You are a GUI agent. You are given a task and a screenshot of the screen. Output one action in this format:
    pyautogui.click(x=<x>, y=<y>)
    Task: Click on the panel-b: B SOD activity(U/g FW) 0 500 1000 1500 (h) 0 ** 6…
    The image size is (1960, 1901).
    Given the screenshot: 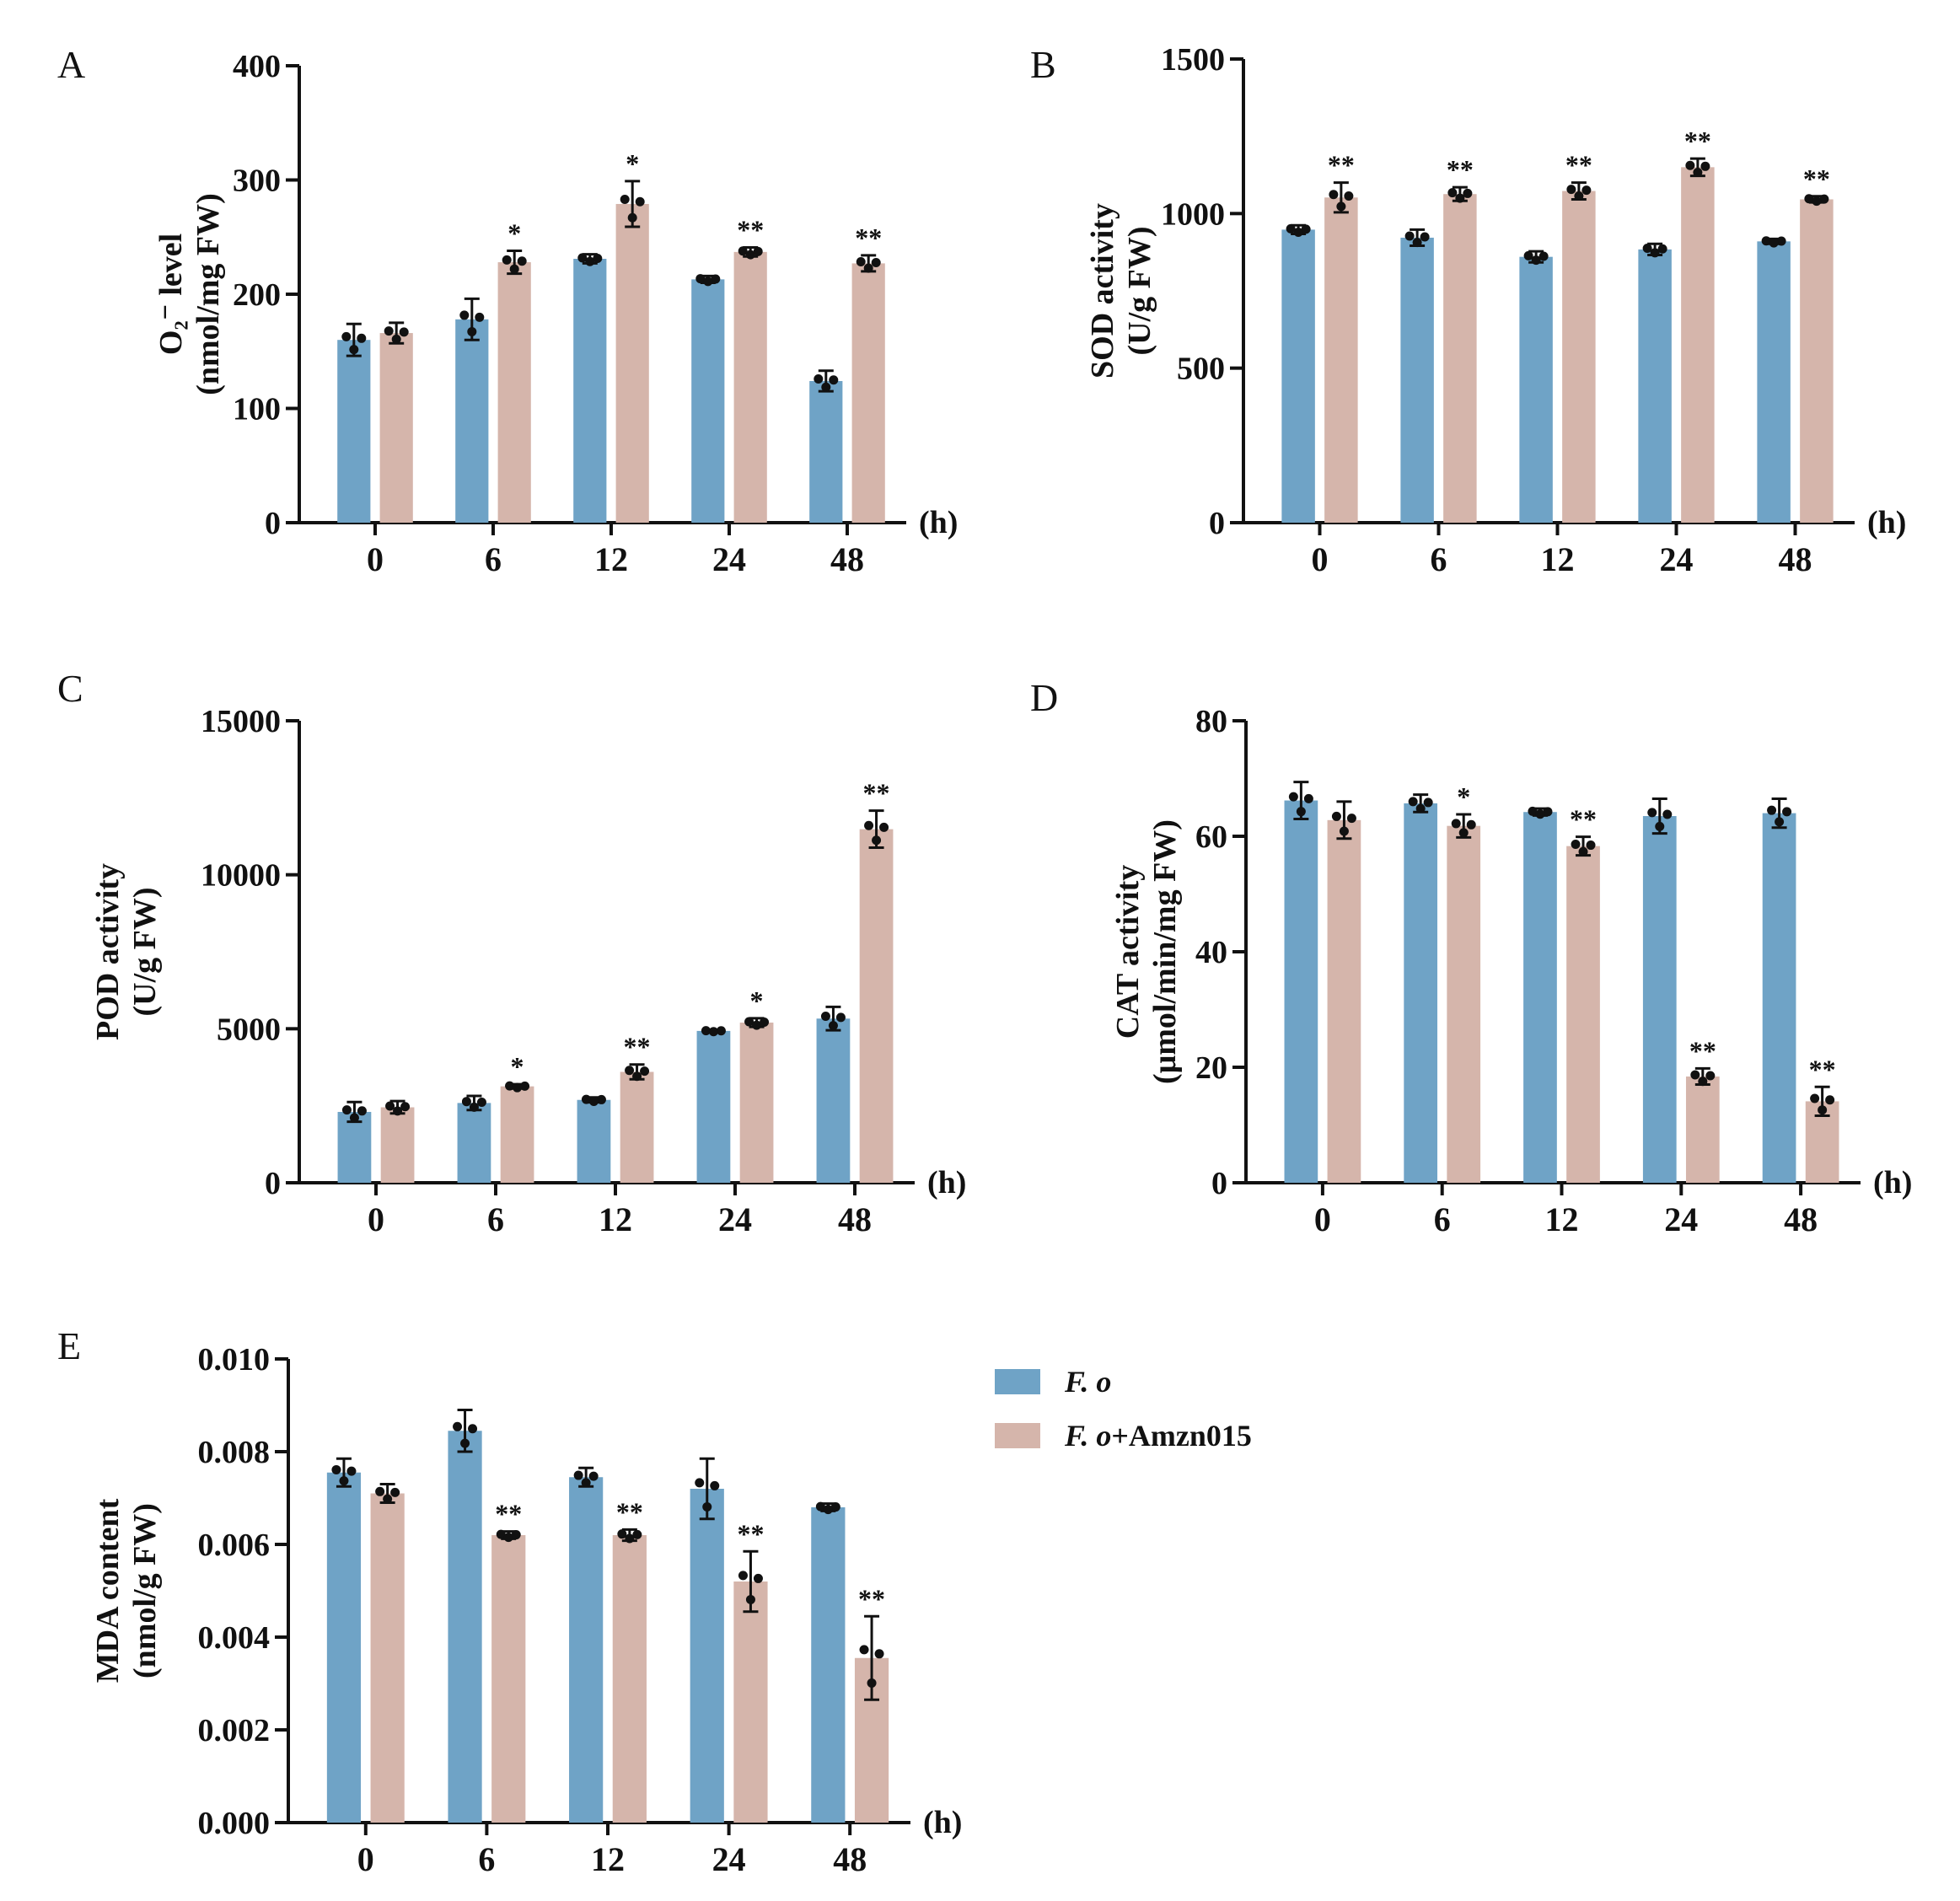 What is the action you would take?
    pyautogui.click(x=1468, y=310)
    